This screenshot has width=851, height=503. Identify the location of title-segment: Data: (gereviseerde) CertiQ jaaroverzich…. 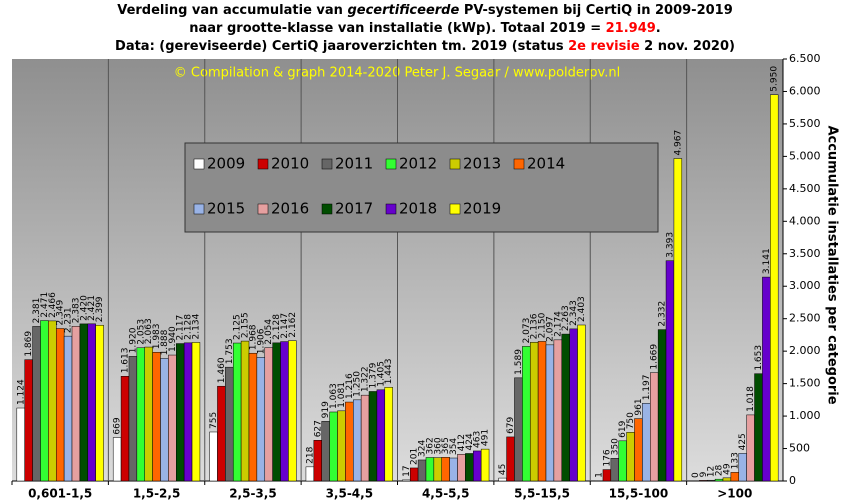
(341, 46).